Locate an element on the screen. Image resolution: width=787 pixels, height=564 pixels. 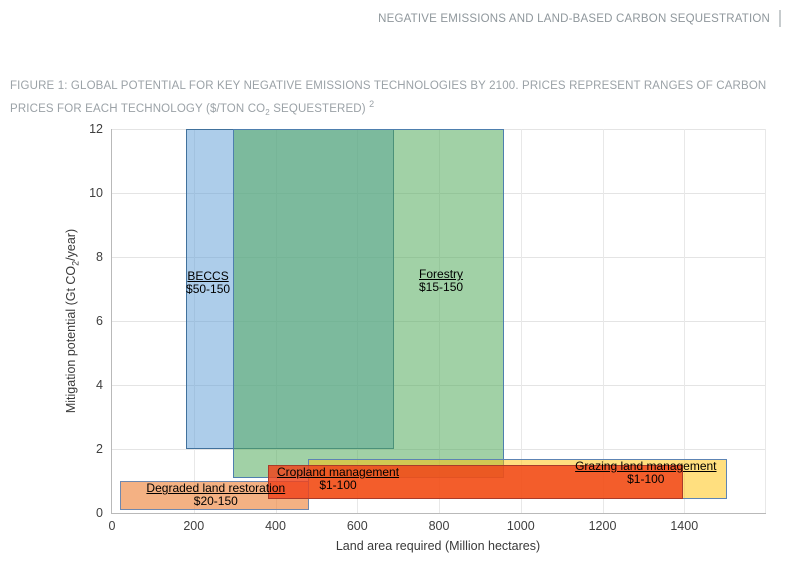
tech-name-forestry: Forestry is located at coordinates (441, 274).